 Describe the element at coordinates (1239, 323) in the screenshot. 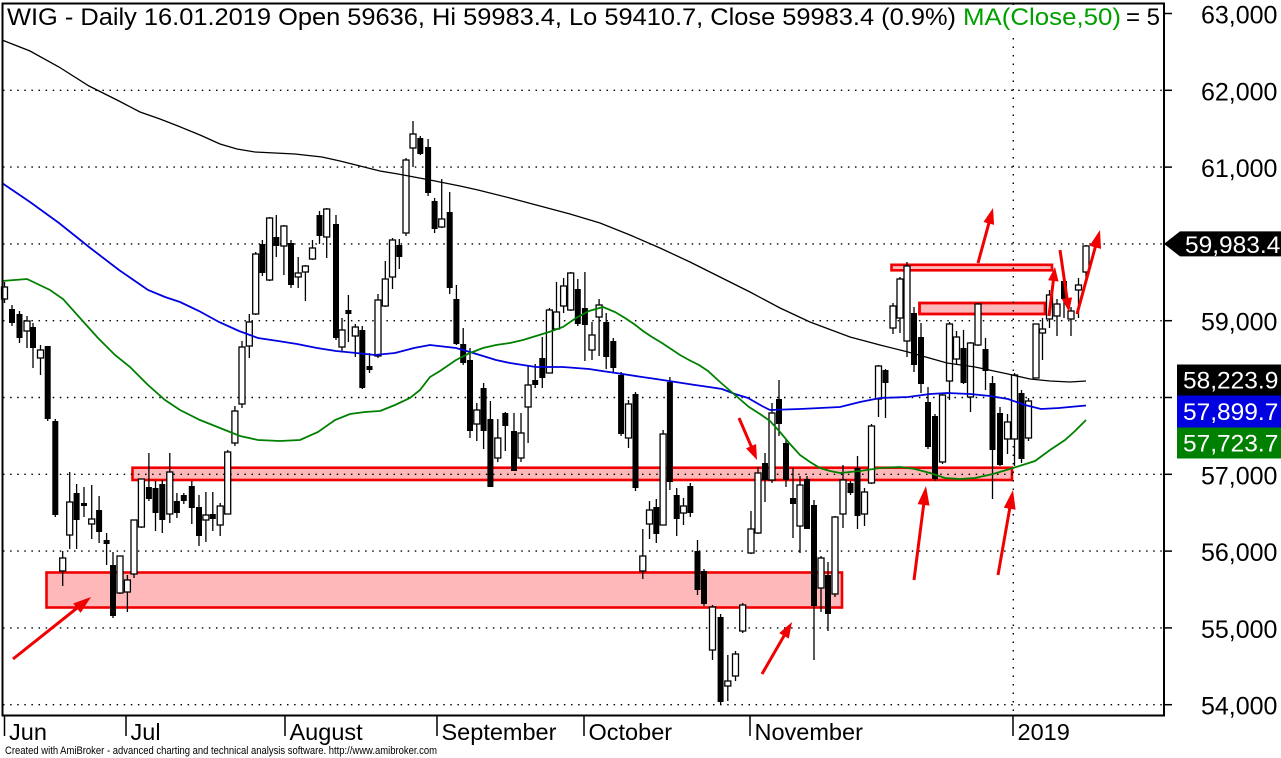

I see `svg-text: 59,000` at that location.